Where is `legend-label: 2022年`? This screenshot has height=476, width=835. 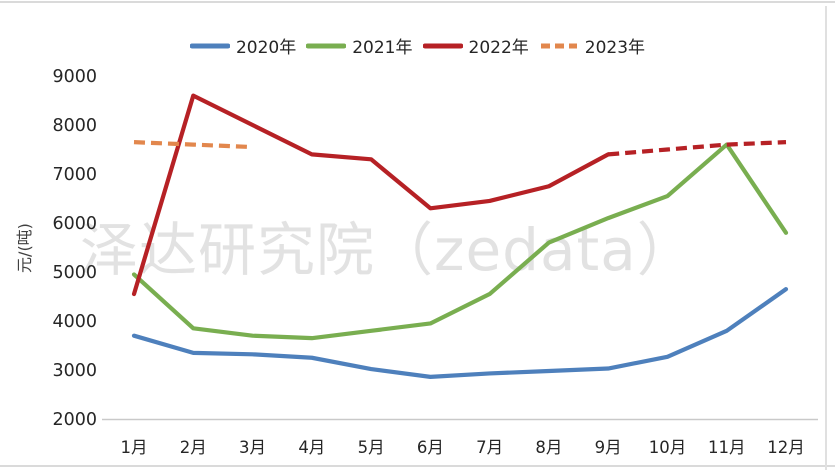
legend-label: 2022年 is located at coordinates (498, 48).